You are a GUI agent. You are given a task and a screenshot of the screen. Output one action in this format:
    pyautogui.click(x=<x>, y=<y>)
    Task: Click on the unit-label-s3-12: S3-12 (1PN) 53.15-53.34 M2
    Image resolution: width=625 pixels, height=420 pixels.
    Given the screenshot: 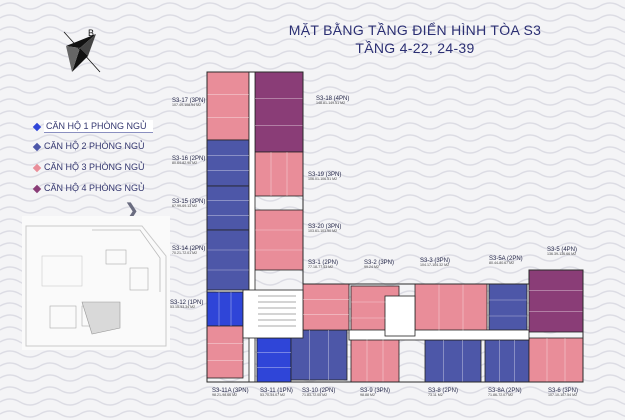 What is the action you would take?
    pyautogui.click(x=187, y=305)
    